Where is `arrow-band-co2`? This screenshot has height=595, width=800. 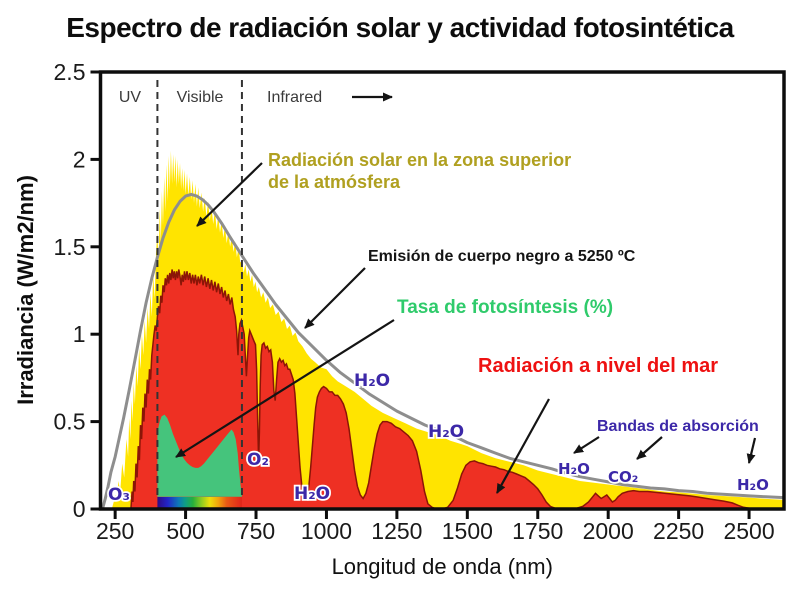 arrow-band-co2 is located at coordinates (649, 448).